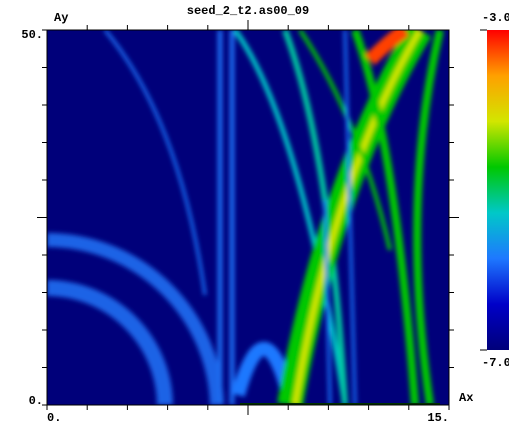  I want to click on y-tick-label: 50., so click(32, 35).